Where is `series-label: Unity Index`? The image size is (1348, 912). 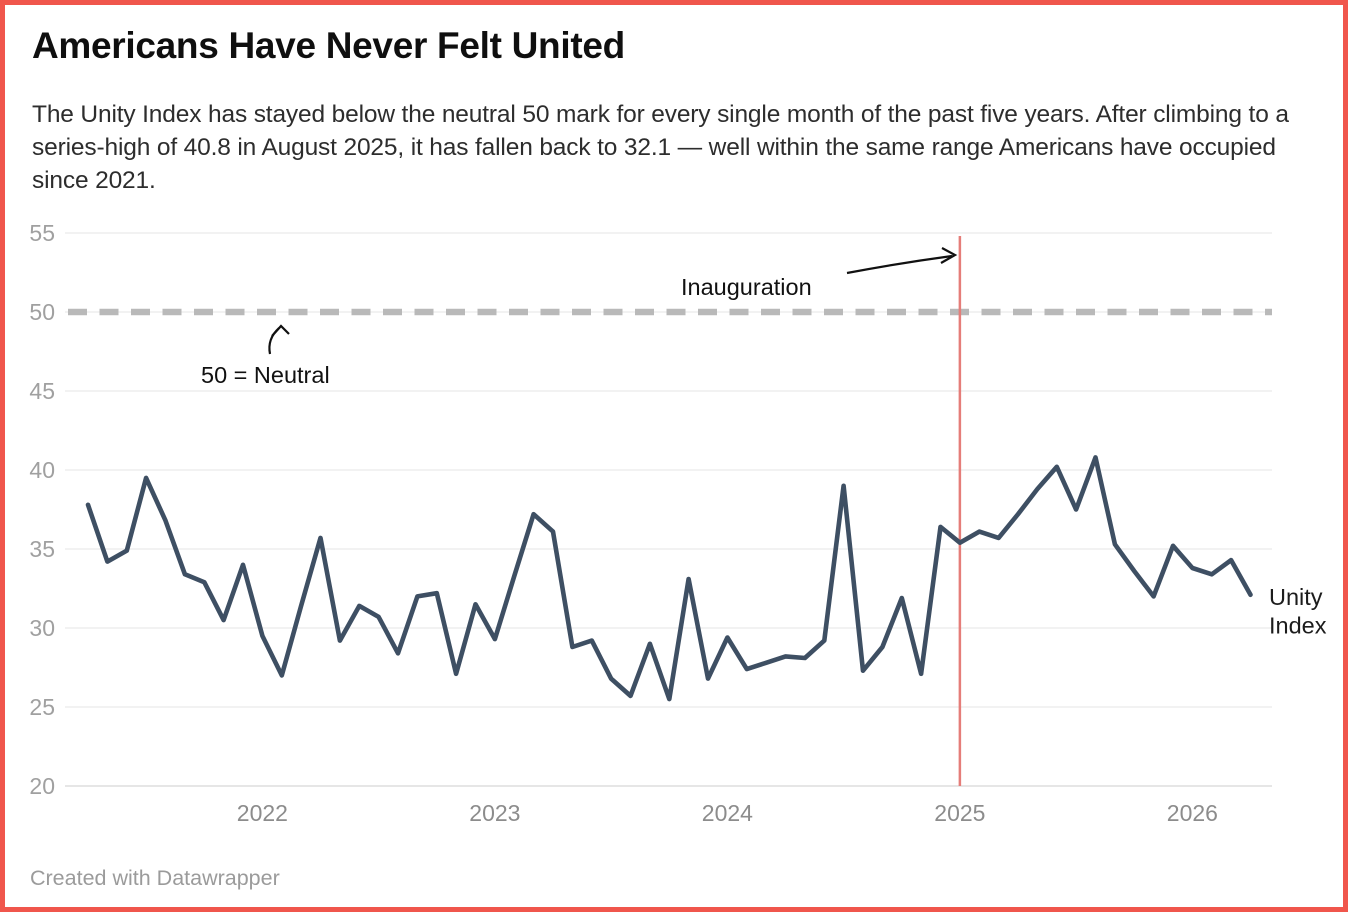 series-label: Unity Index is located at coordinates (1298, 611).